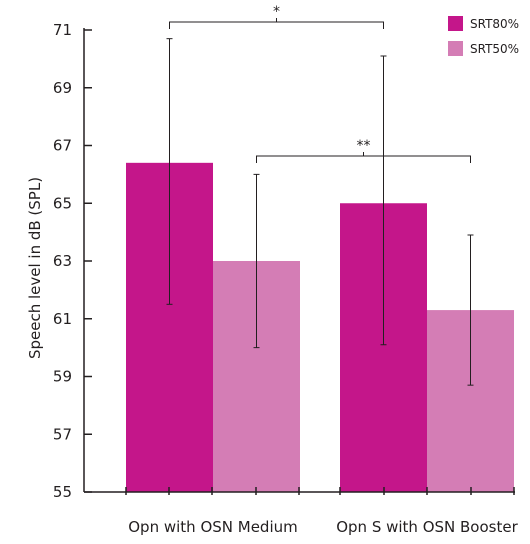 The height and width of the screenshot is (544, 530). What do you see at coordinates (62, 319) in the screenshot?
I see `y-tick-label: 61` at bounding box center [62, 319].